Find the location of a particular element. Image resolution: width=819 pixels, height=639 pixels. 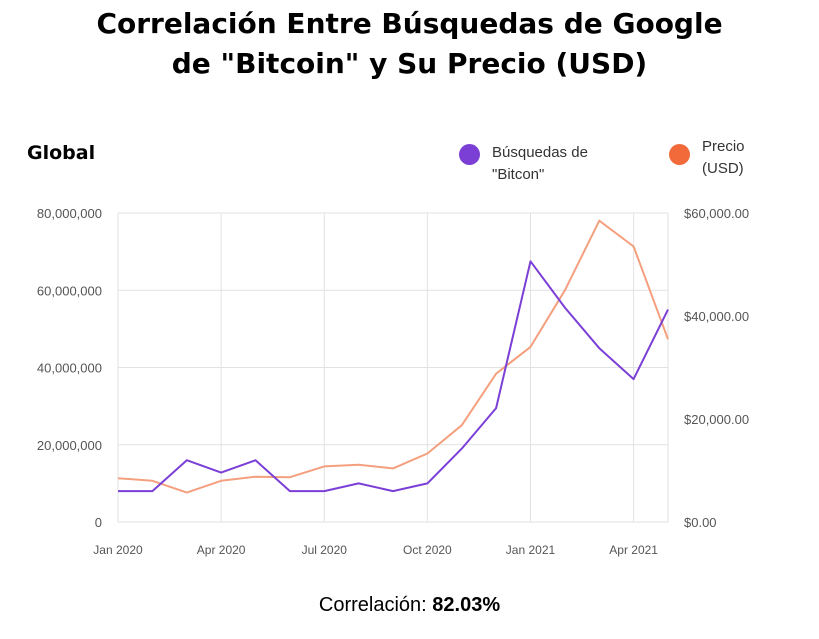

right-axis-ticks: $0.00 $20,000.00 $40,000.00 $60,000.00 is located at coordinates (716, 368).